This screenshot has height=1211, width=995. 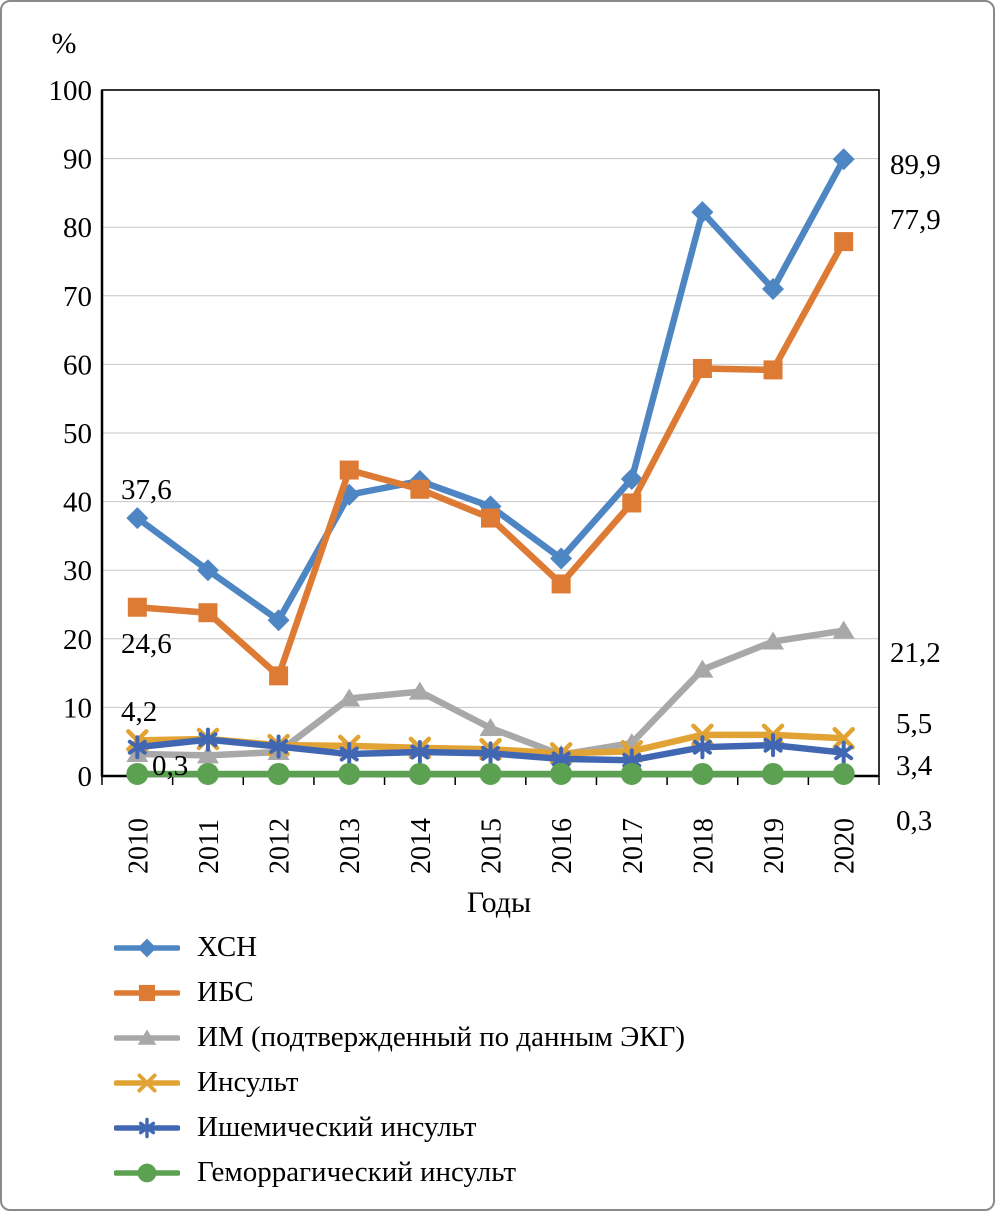 I want to click on x-tick-label: 2017, so click(x=633, y=846).